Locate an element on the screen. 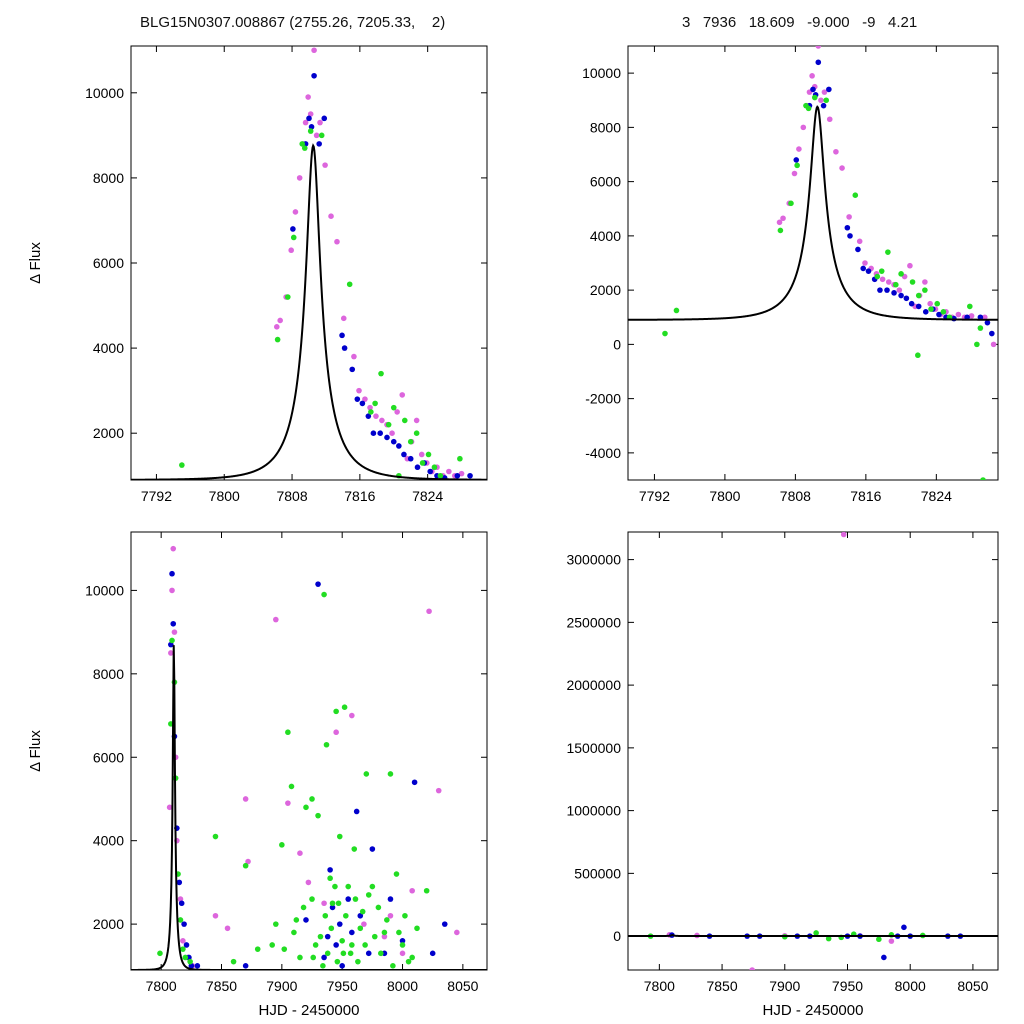 The width and height of the screenshot is (1024, 1024). y-tick-label: 8000 is located at coordinates (108, 178).